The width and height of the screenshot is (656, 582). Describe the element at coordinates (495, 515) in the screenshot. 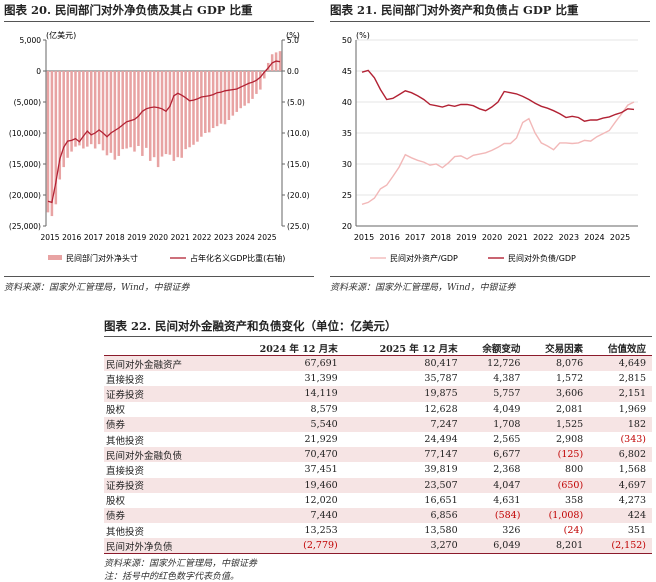

I see `table-cell: (584)` at that location.